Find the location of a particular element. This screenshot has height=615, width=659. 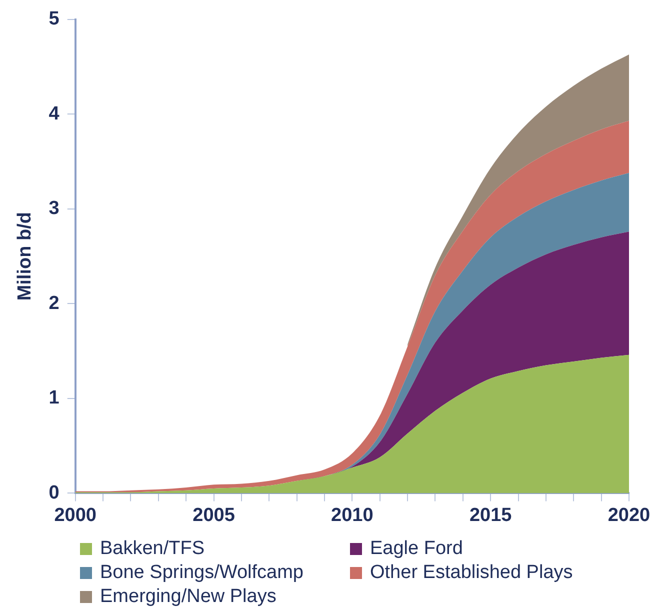

y-tick-label: 0 is located at coordinates (54, 493).